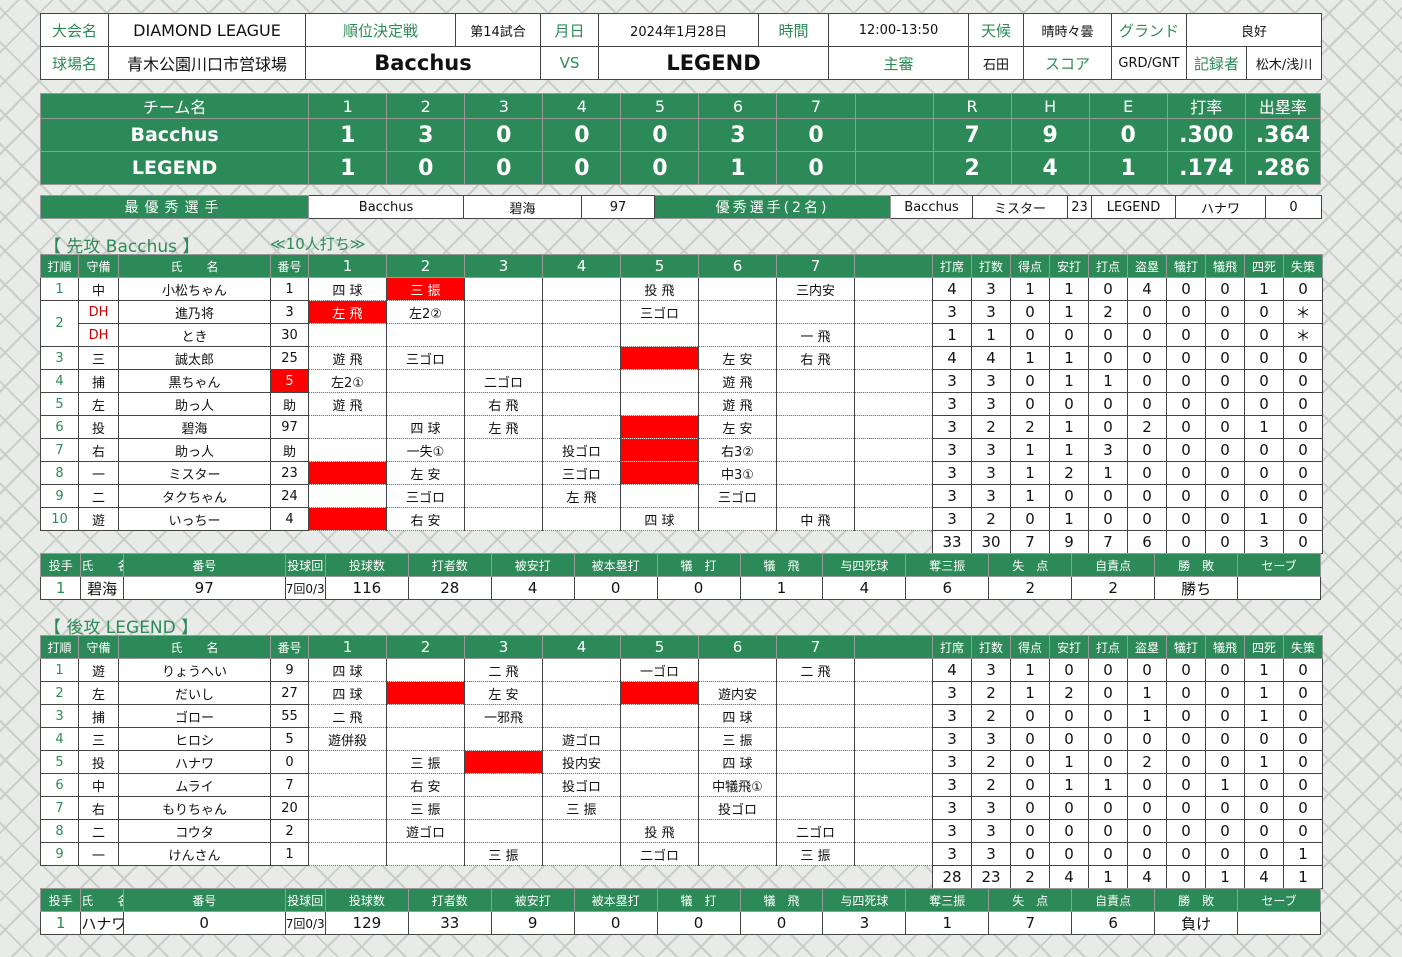 Image resolution: width=1402 pixels, height=957 pixels. Describe the element at coordinates (449, 900) in the screenshot. I see `pitching-header: 打者数` at that location.